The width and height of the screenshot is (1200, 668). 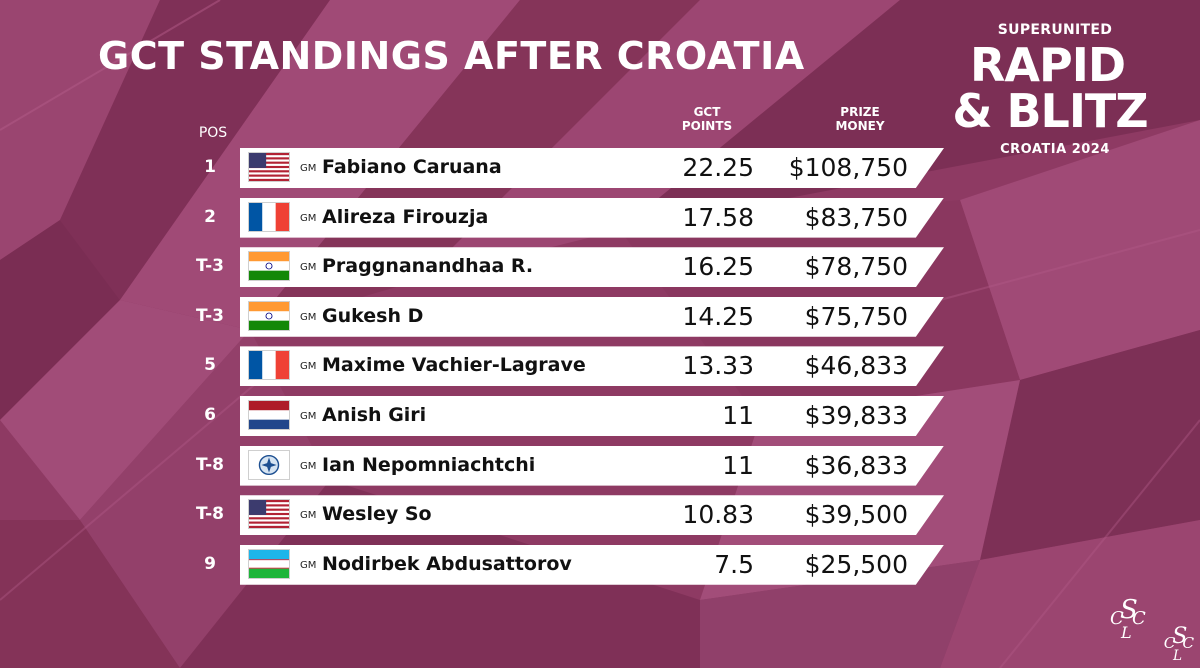 What do you see at coordinates (860, 112) in the screenshot?
I see `prize-header-line1: PRIZE` at bounding box center [860, 112].